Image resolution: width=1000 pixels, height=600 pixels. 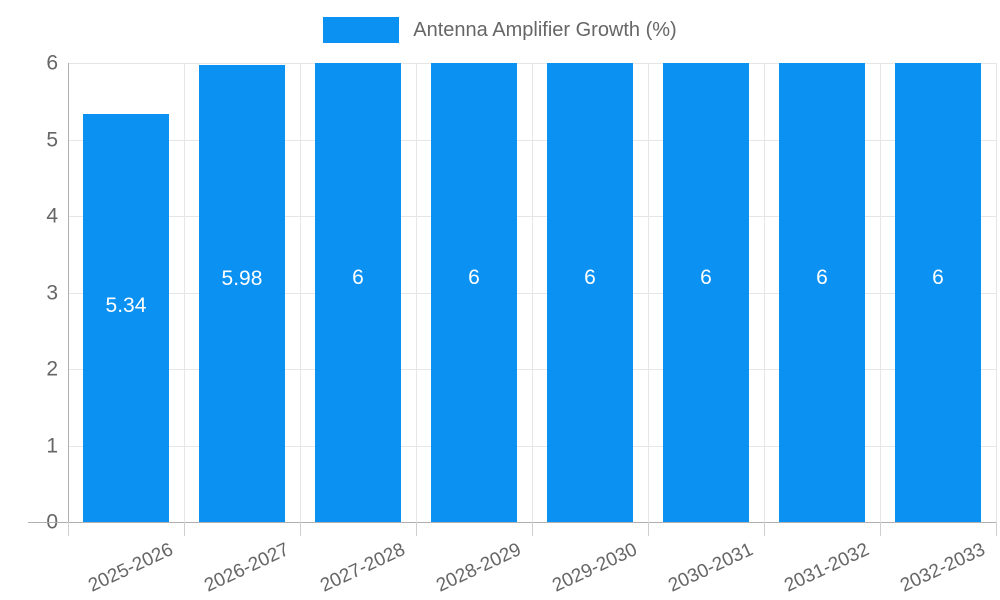 I want to click on bar-2029-2030: 6, so click(x=590, y=292).